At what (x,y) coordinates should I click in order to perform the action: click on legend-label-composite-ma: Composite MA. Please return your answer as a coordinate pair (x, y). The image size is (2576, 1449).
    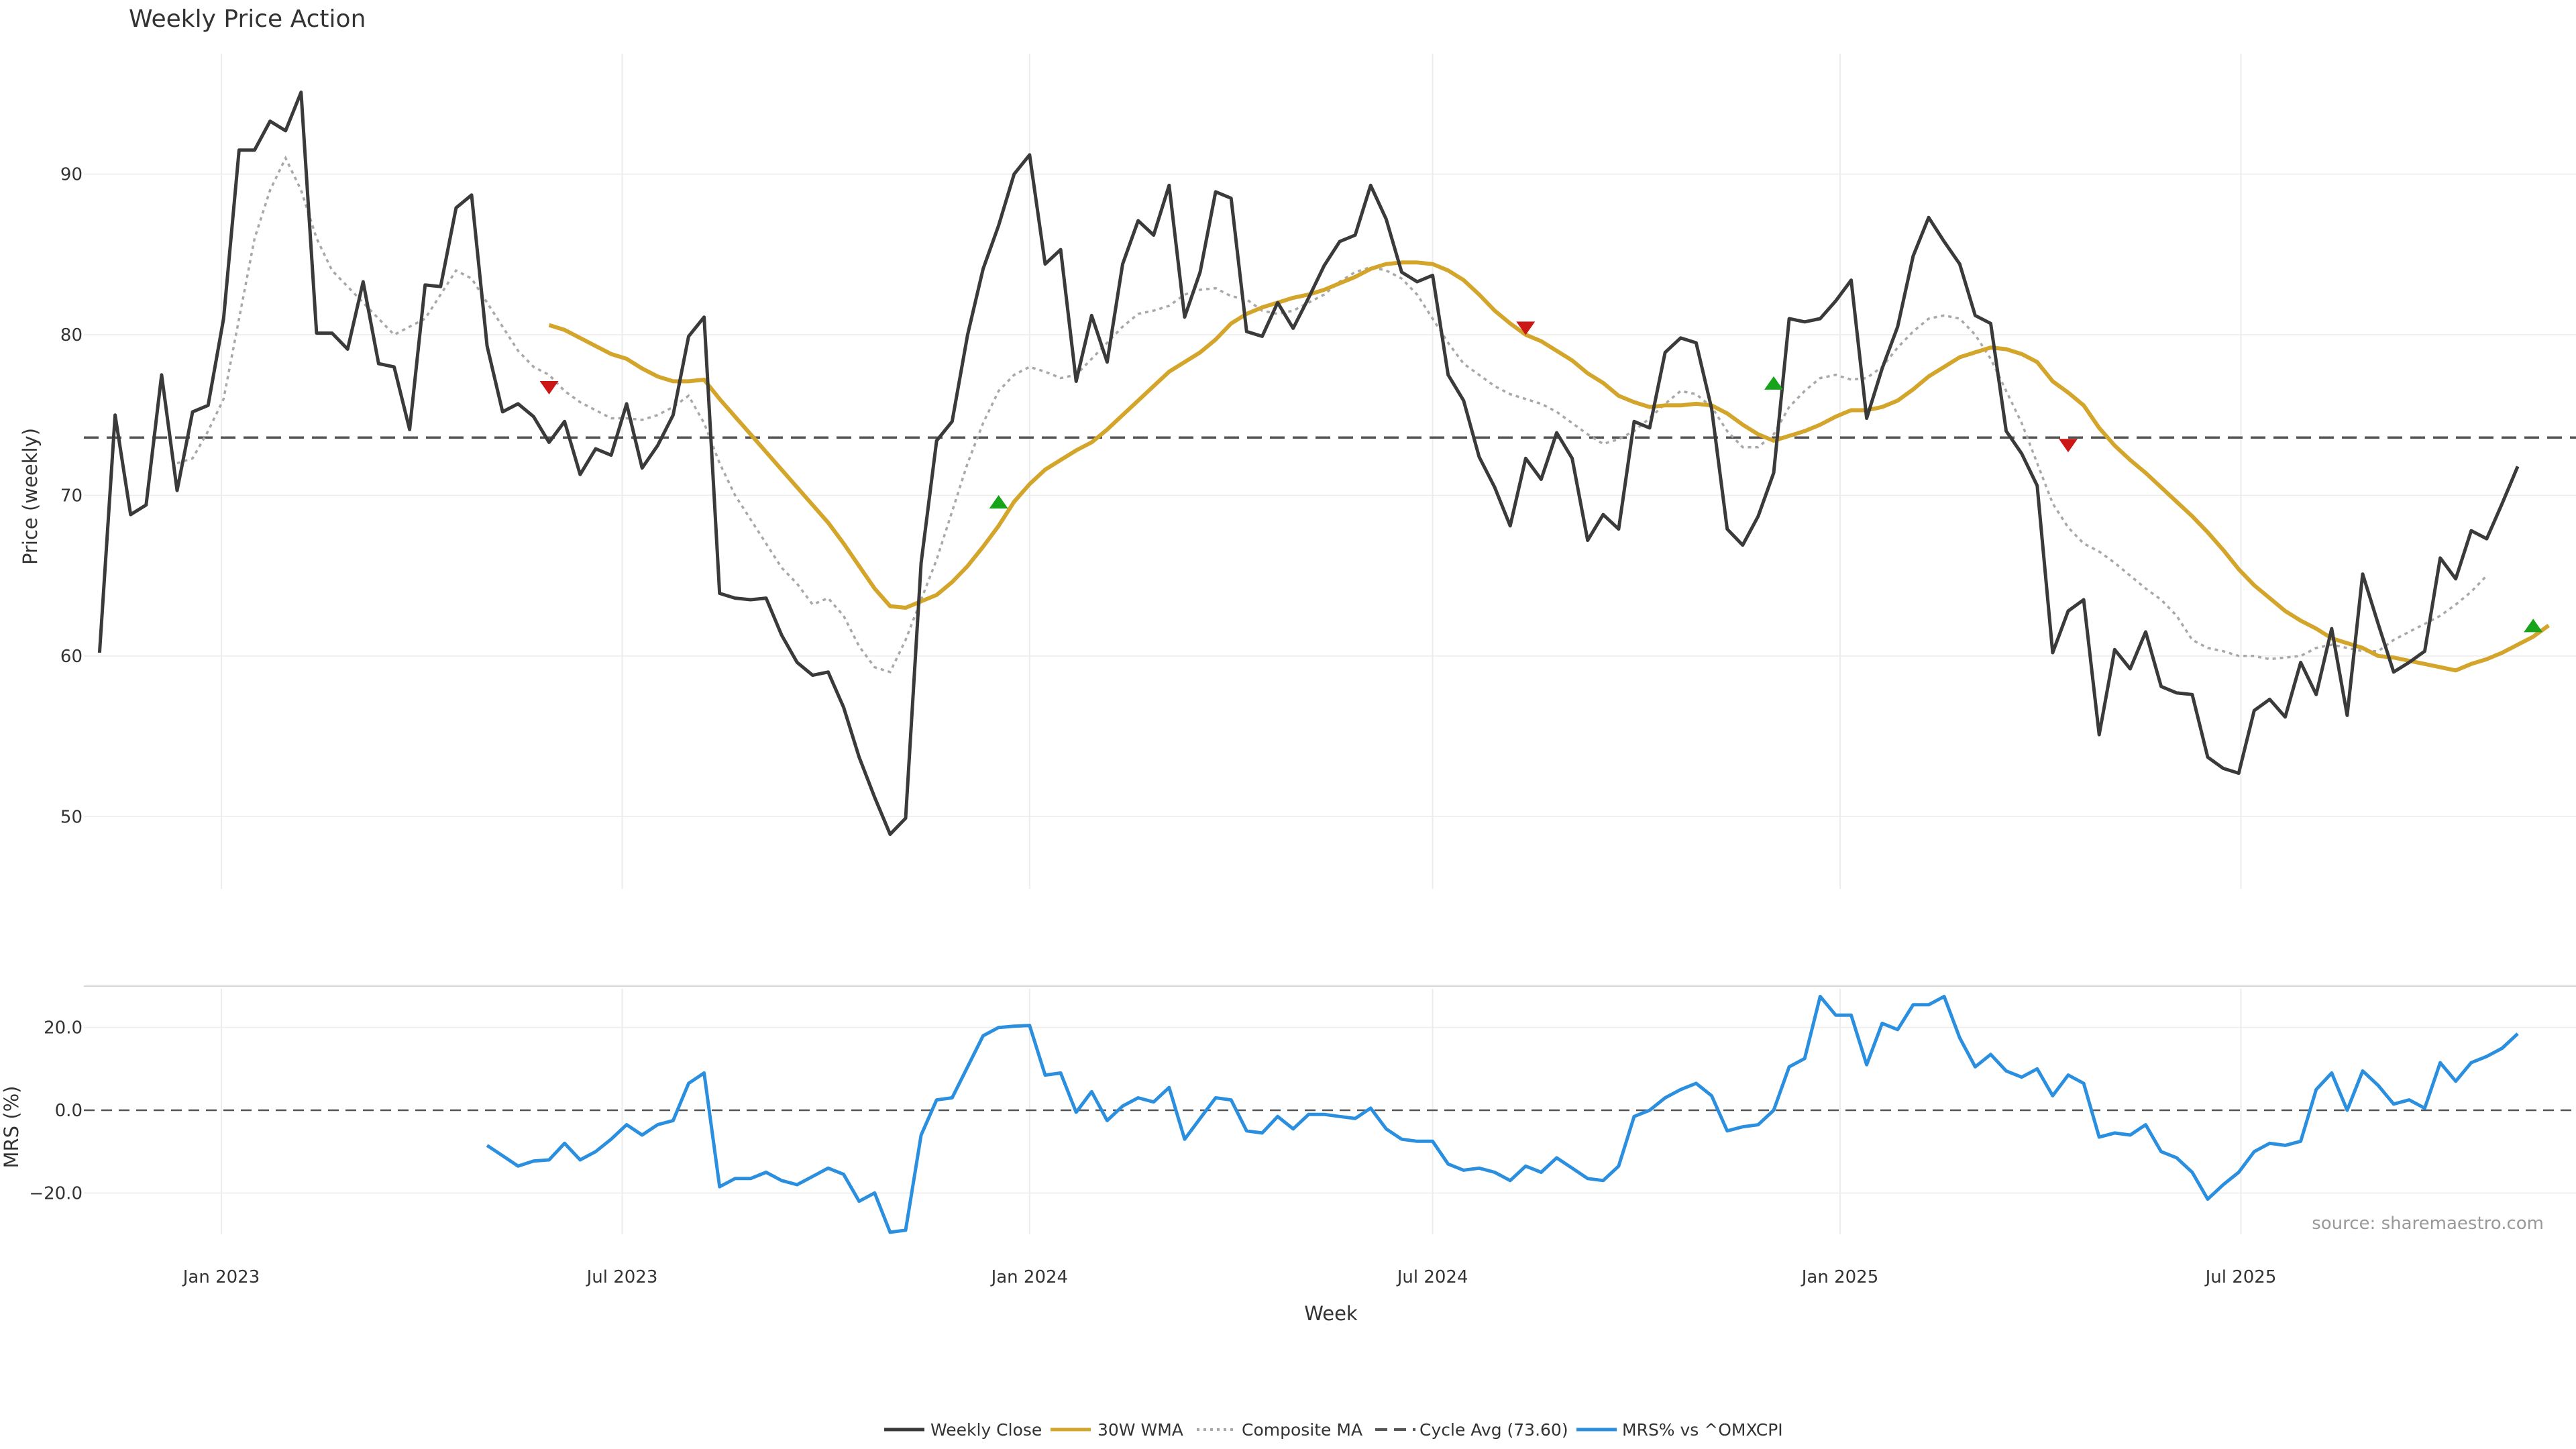
    Looking at the image, I should click on (1302, 1430).